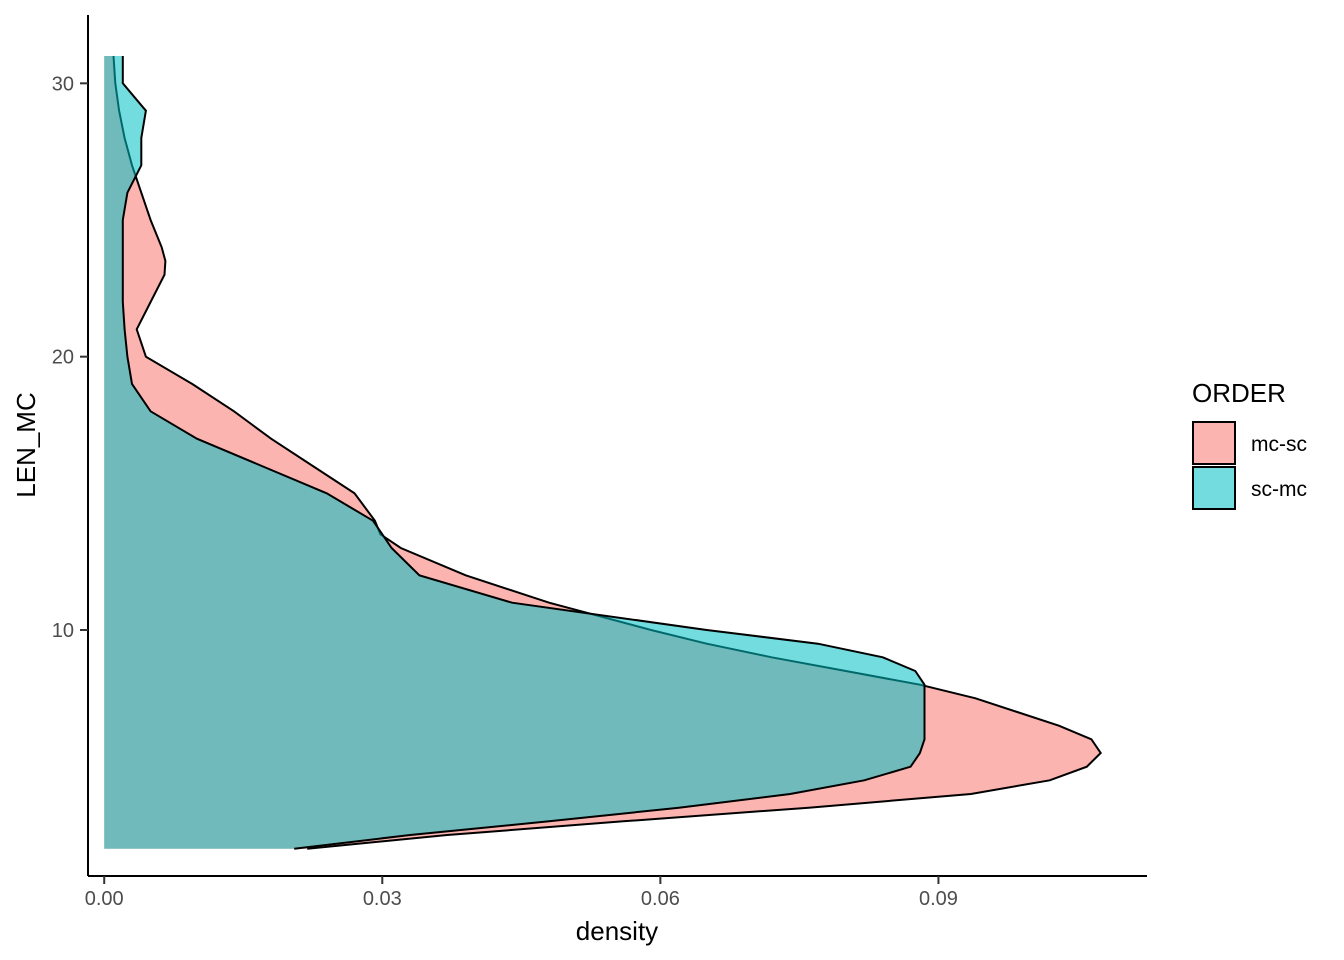  What do you see at coordinates (63, 631) in the screenshot?
I see `y-tick-label: 10` at bounding box center [63, 631].